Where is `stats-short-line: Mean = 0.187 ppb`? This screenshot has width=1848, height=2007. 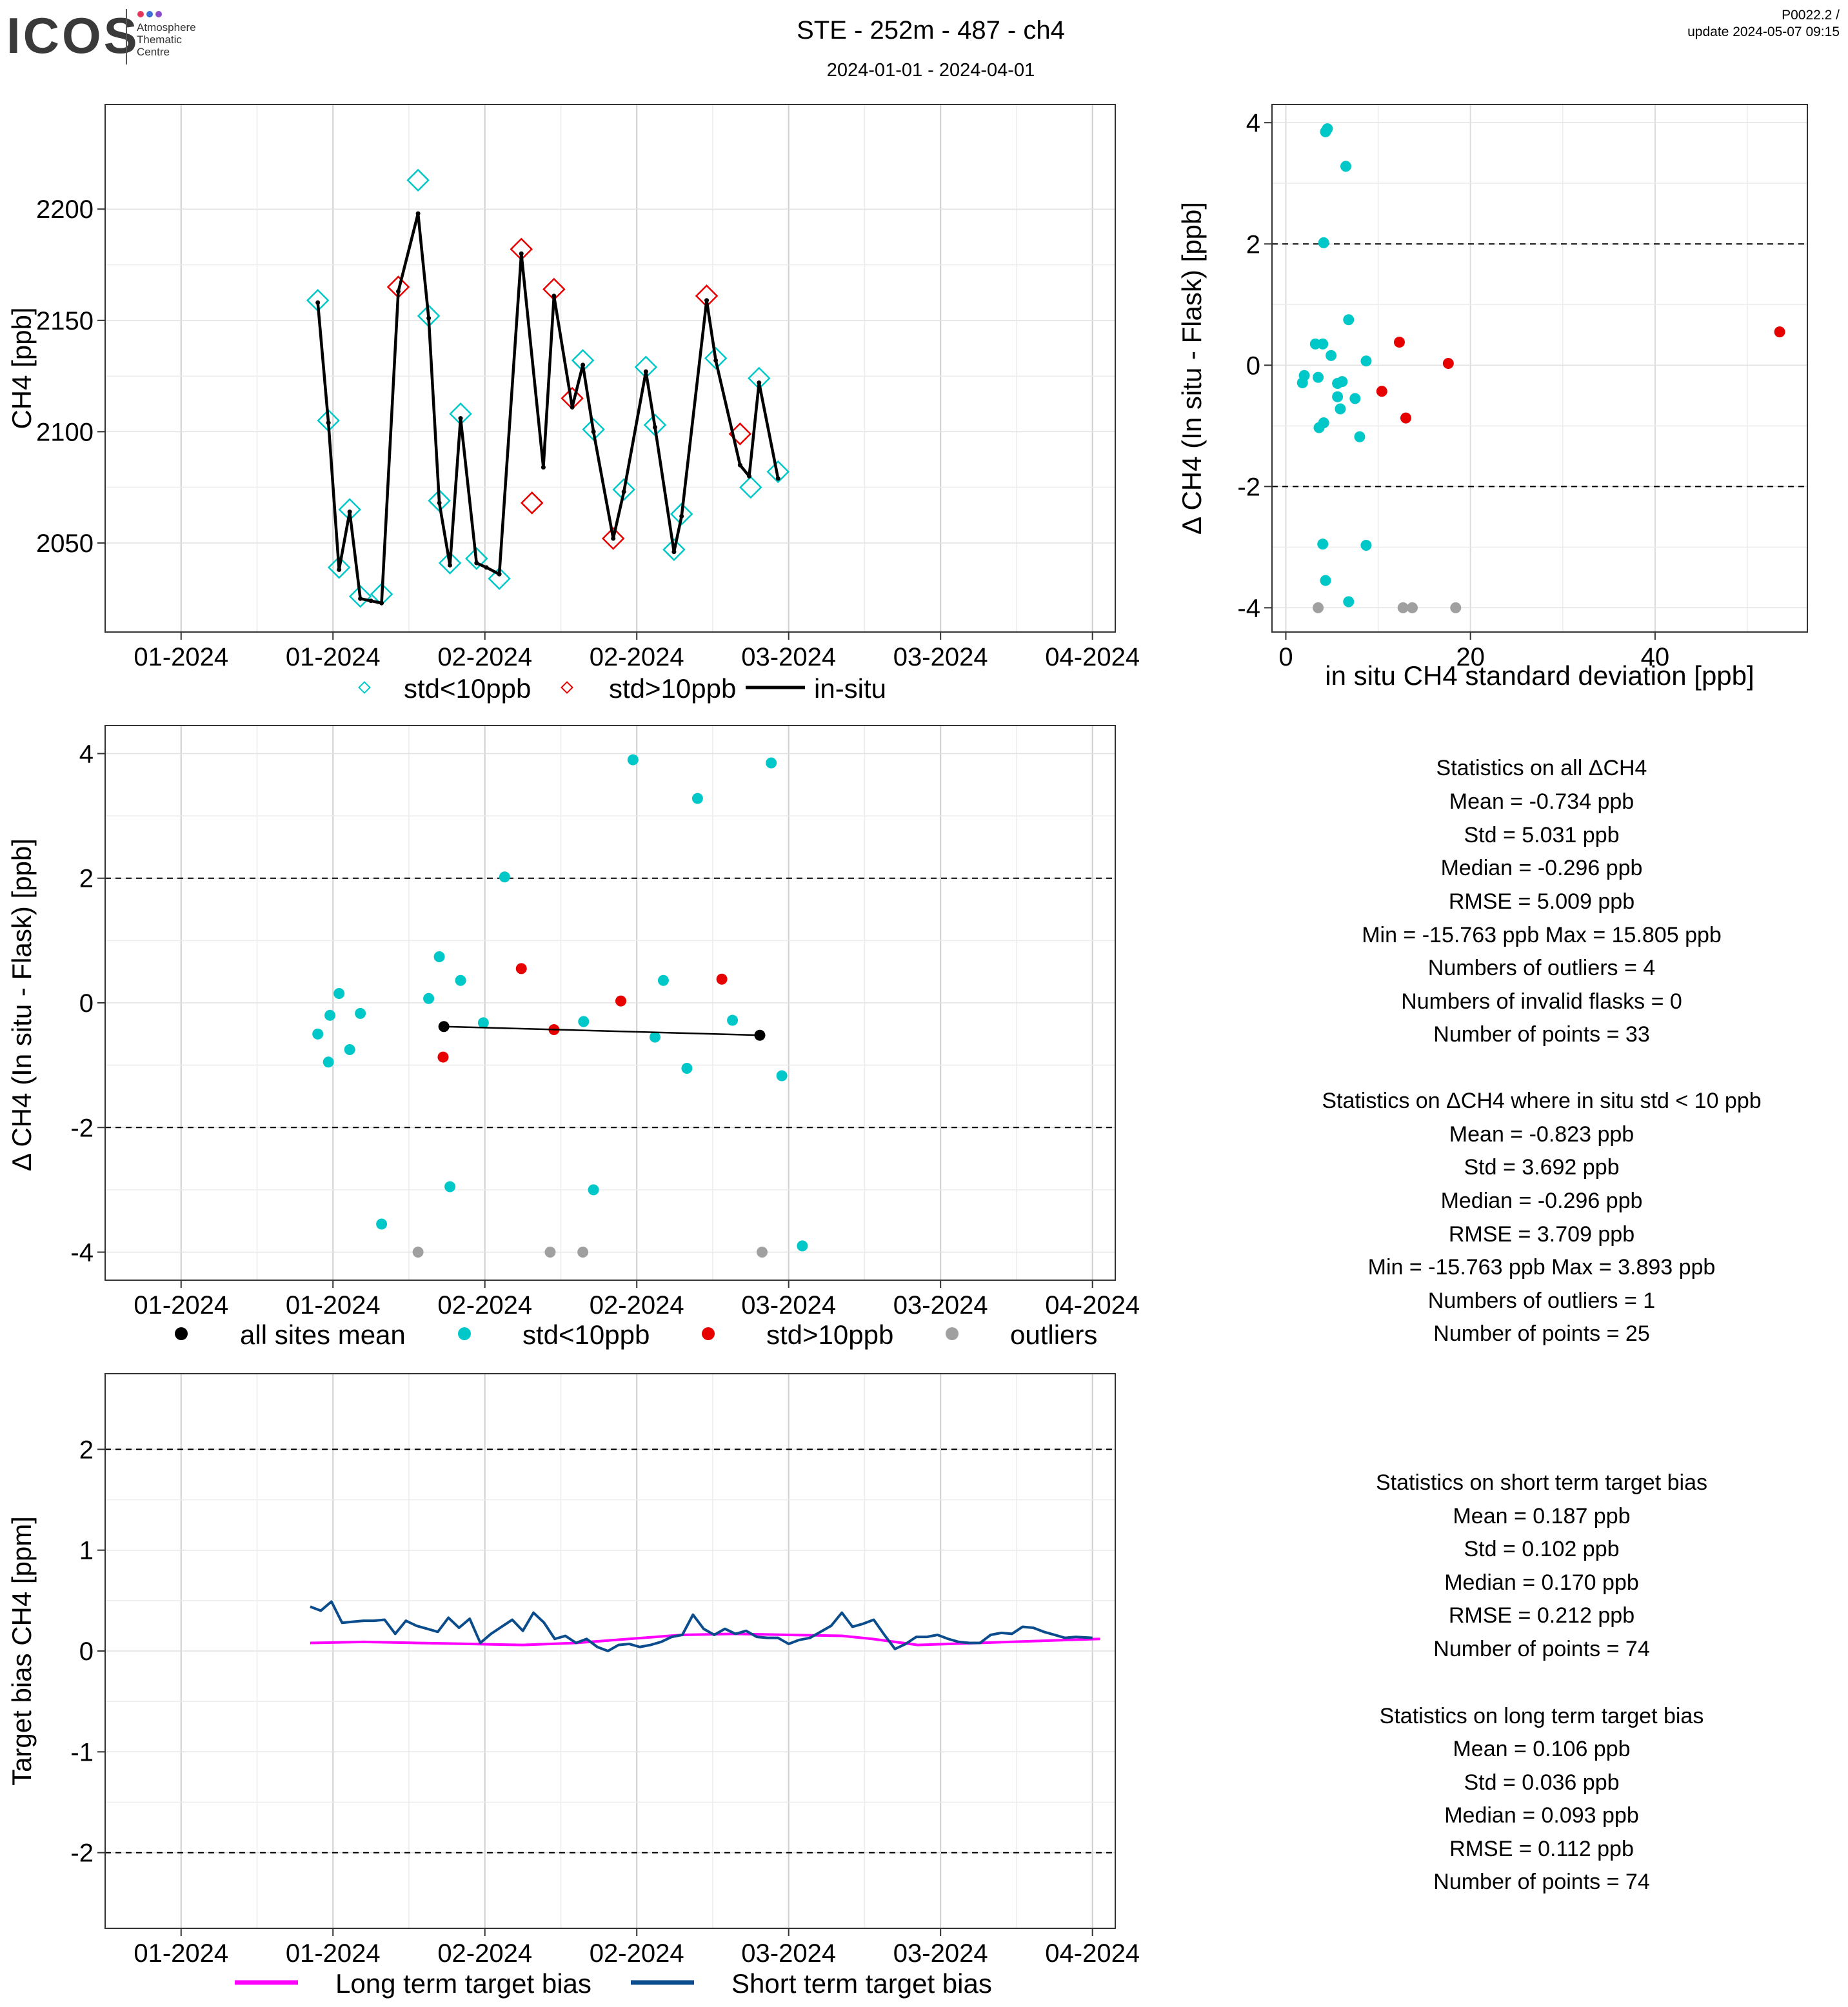
stats-short-line: Mean = 0.187 ppb is located at coordinates (1542, 1516).